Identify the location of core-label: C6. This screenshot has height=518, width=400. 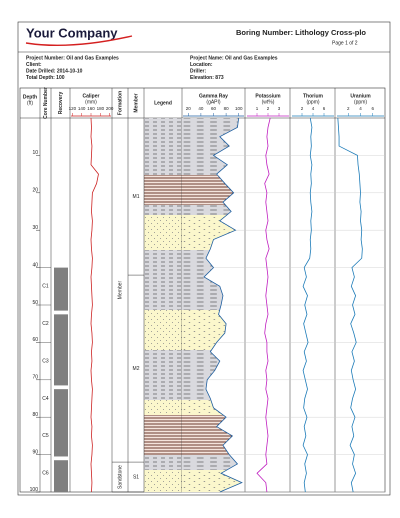
(45, 474).